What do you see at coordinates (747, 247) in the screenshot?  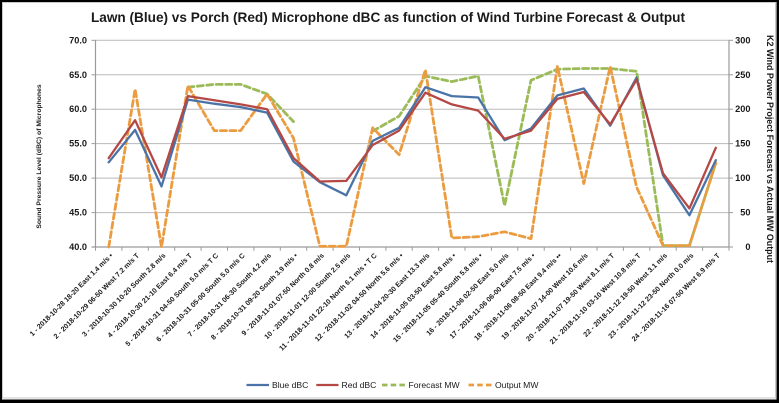 I see `svg-text: 0` at bounding box center [747, 247].